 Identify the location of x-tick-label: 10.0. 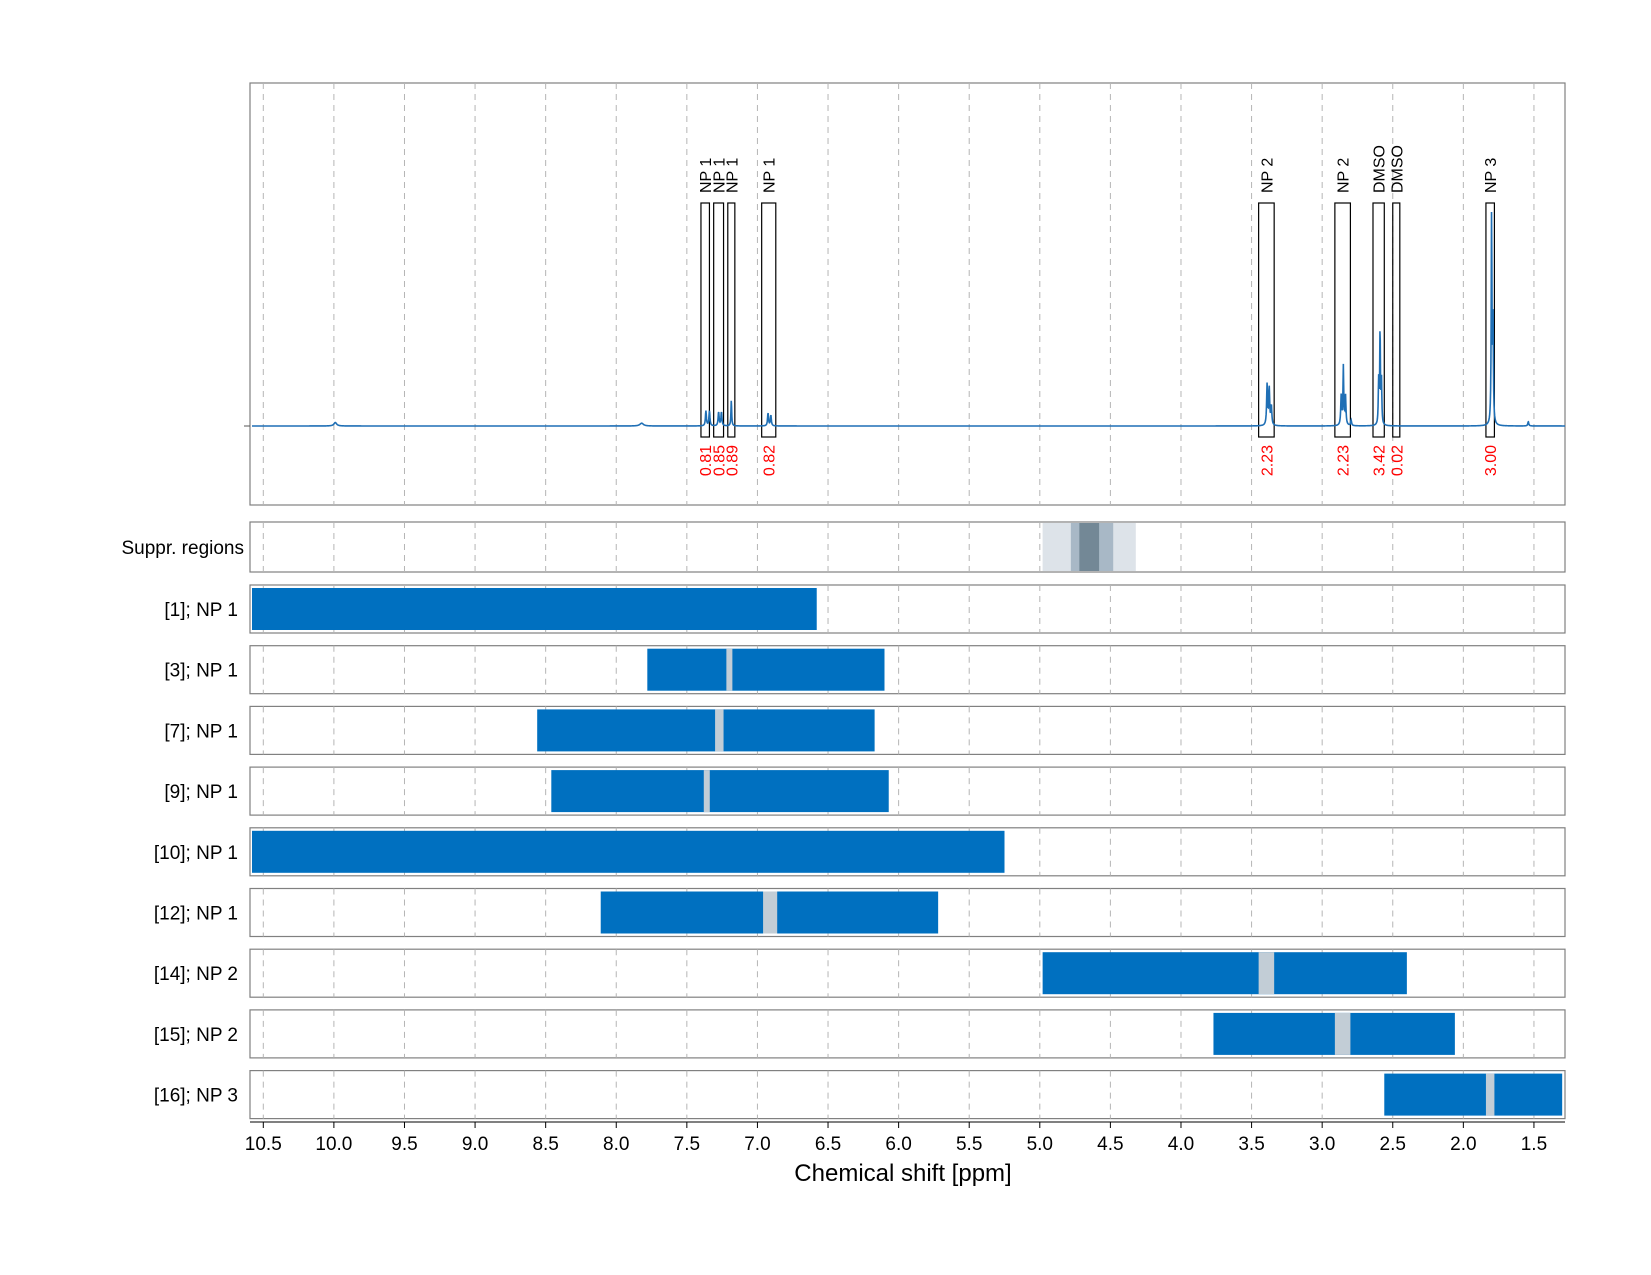
(333, 1144).